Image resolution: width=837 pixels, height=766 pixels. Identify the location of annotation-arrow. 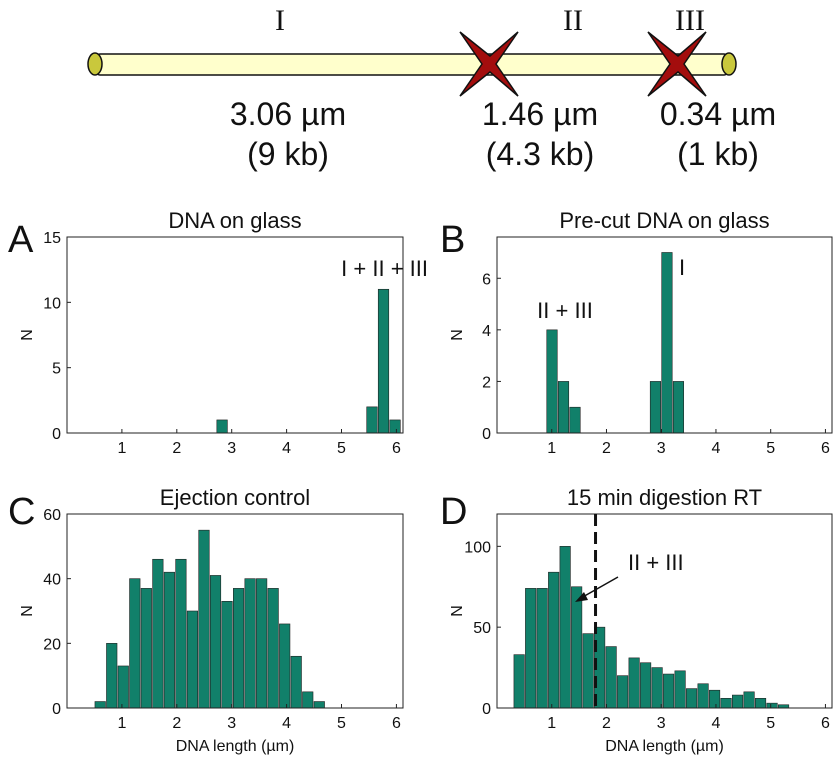
(599, 587).